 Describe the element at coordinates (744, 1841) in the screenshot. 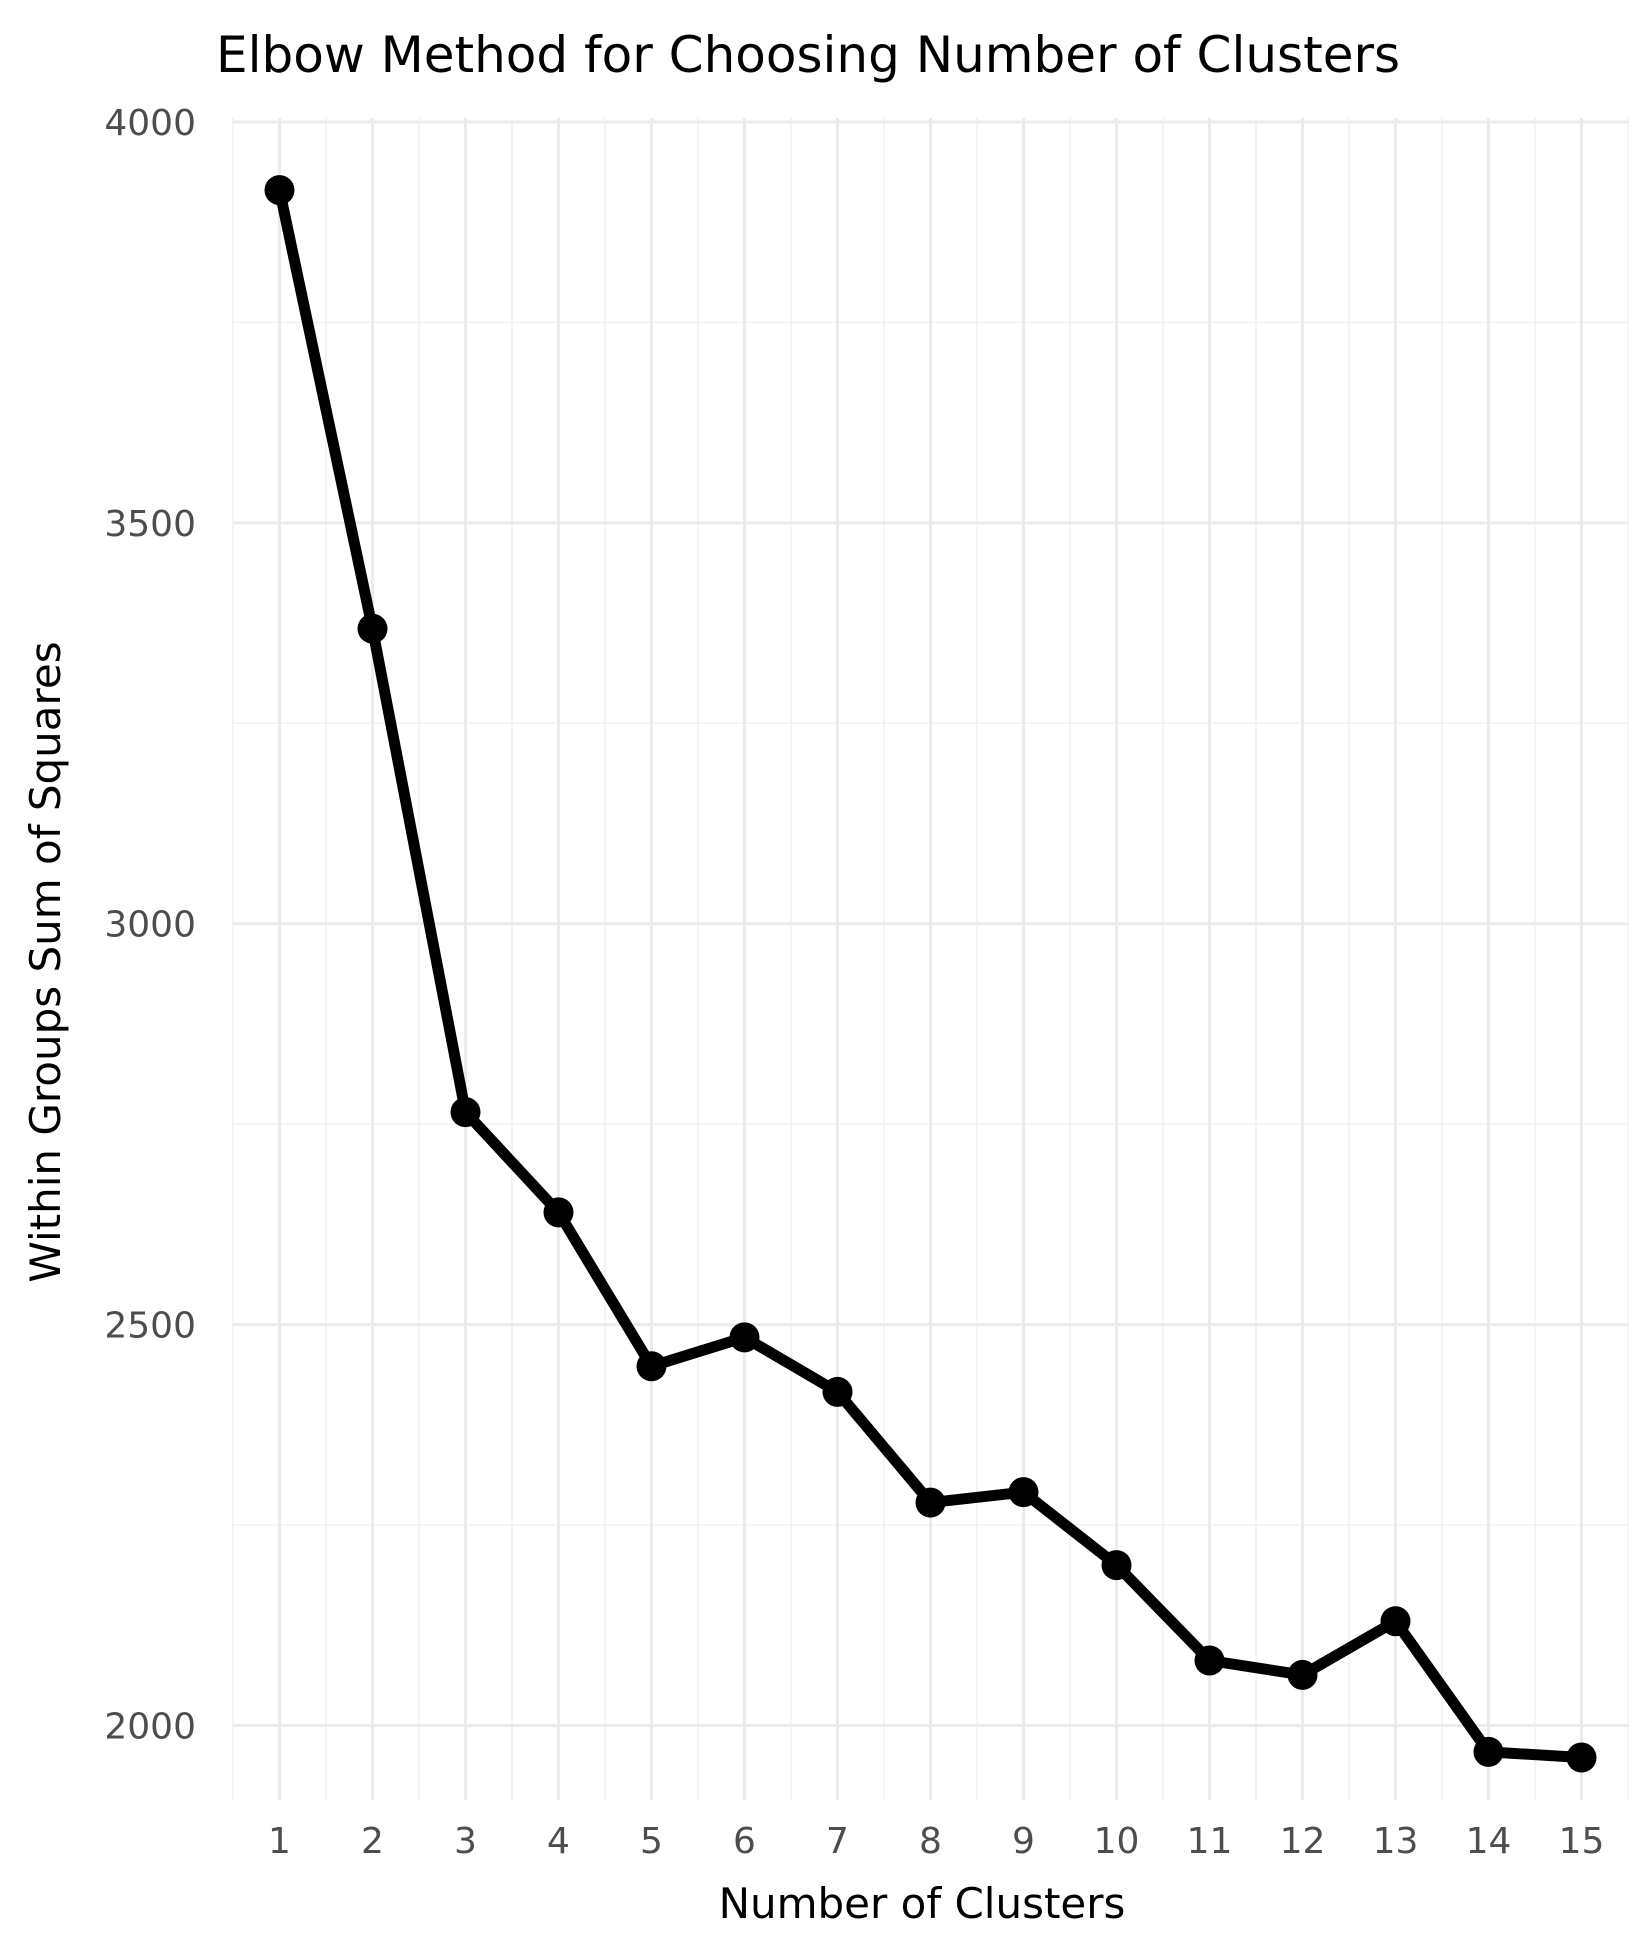

I see `x-tick-label: 6` at that location.